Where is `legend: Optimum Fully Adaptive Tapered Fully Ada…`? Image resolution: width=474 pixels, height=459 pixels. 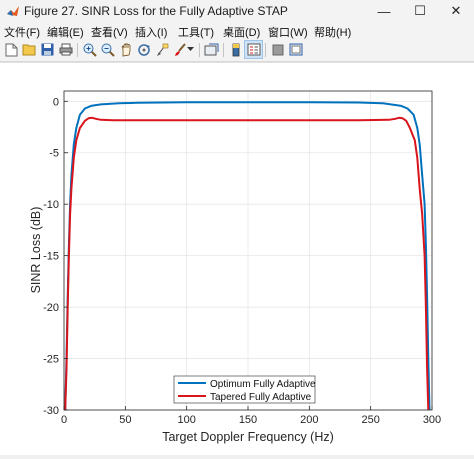 legend: Optimum Fully Adaptive Tapered Fully Ada… is located at coordinates (244, 389).